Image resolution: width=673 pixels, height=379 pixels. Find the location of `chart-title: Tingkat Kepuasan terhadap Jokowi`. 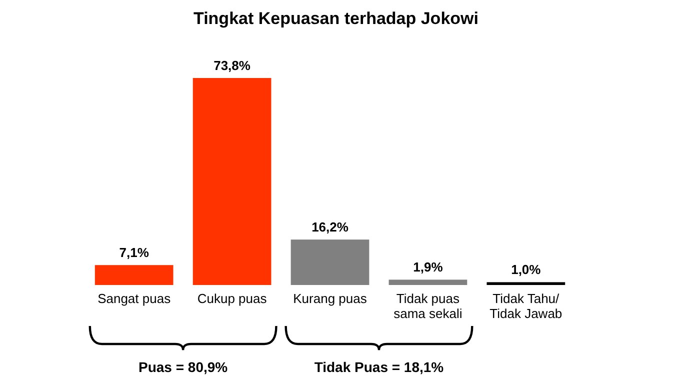

chart-title: Tingkat Kepuasan terhadap Jokowi is located at coordinates (336, 18).